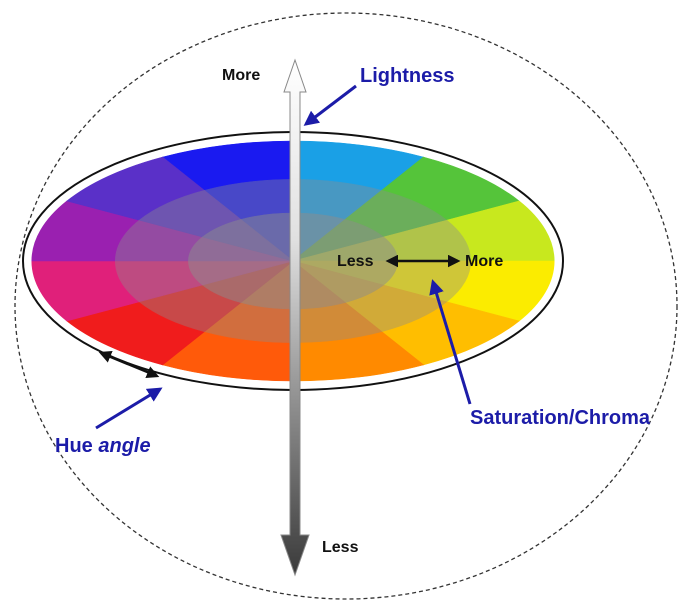 The width and height of the screenshot is (680, 602). I want to click on lightness-title: Lightness, so click(407, 76).